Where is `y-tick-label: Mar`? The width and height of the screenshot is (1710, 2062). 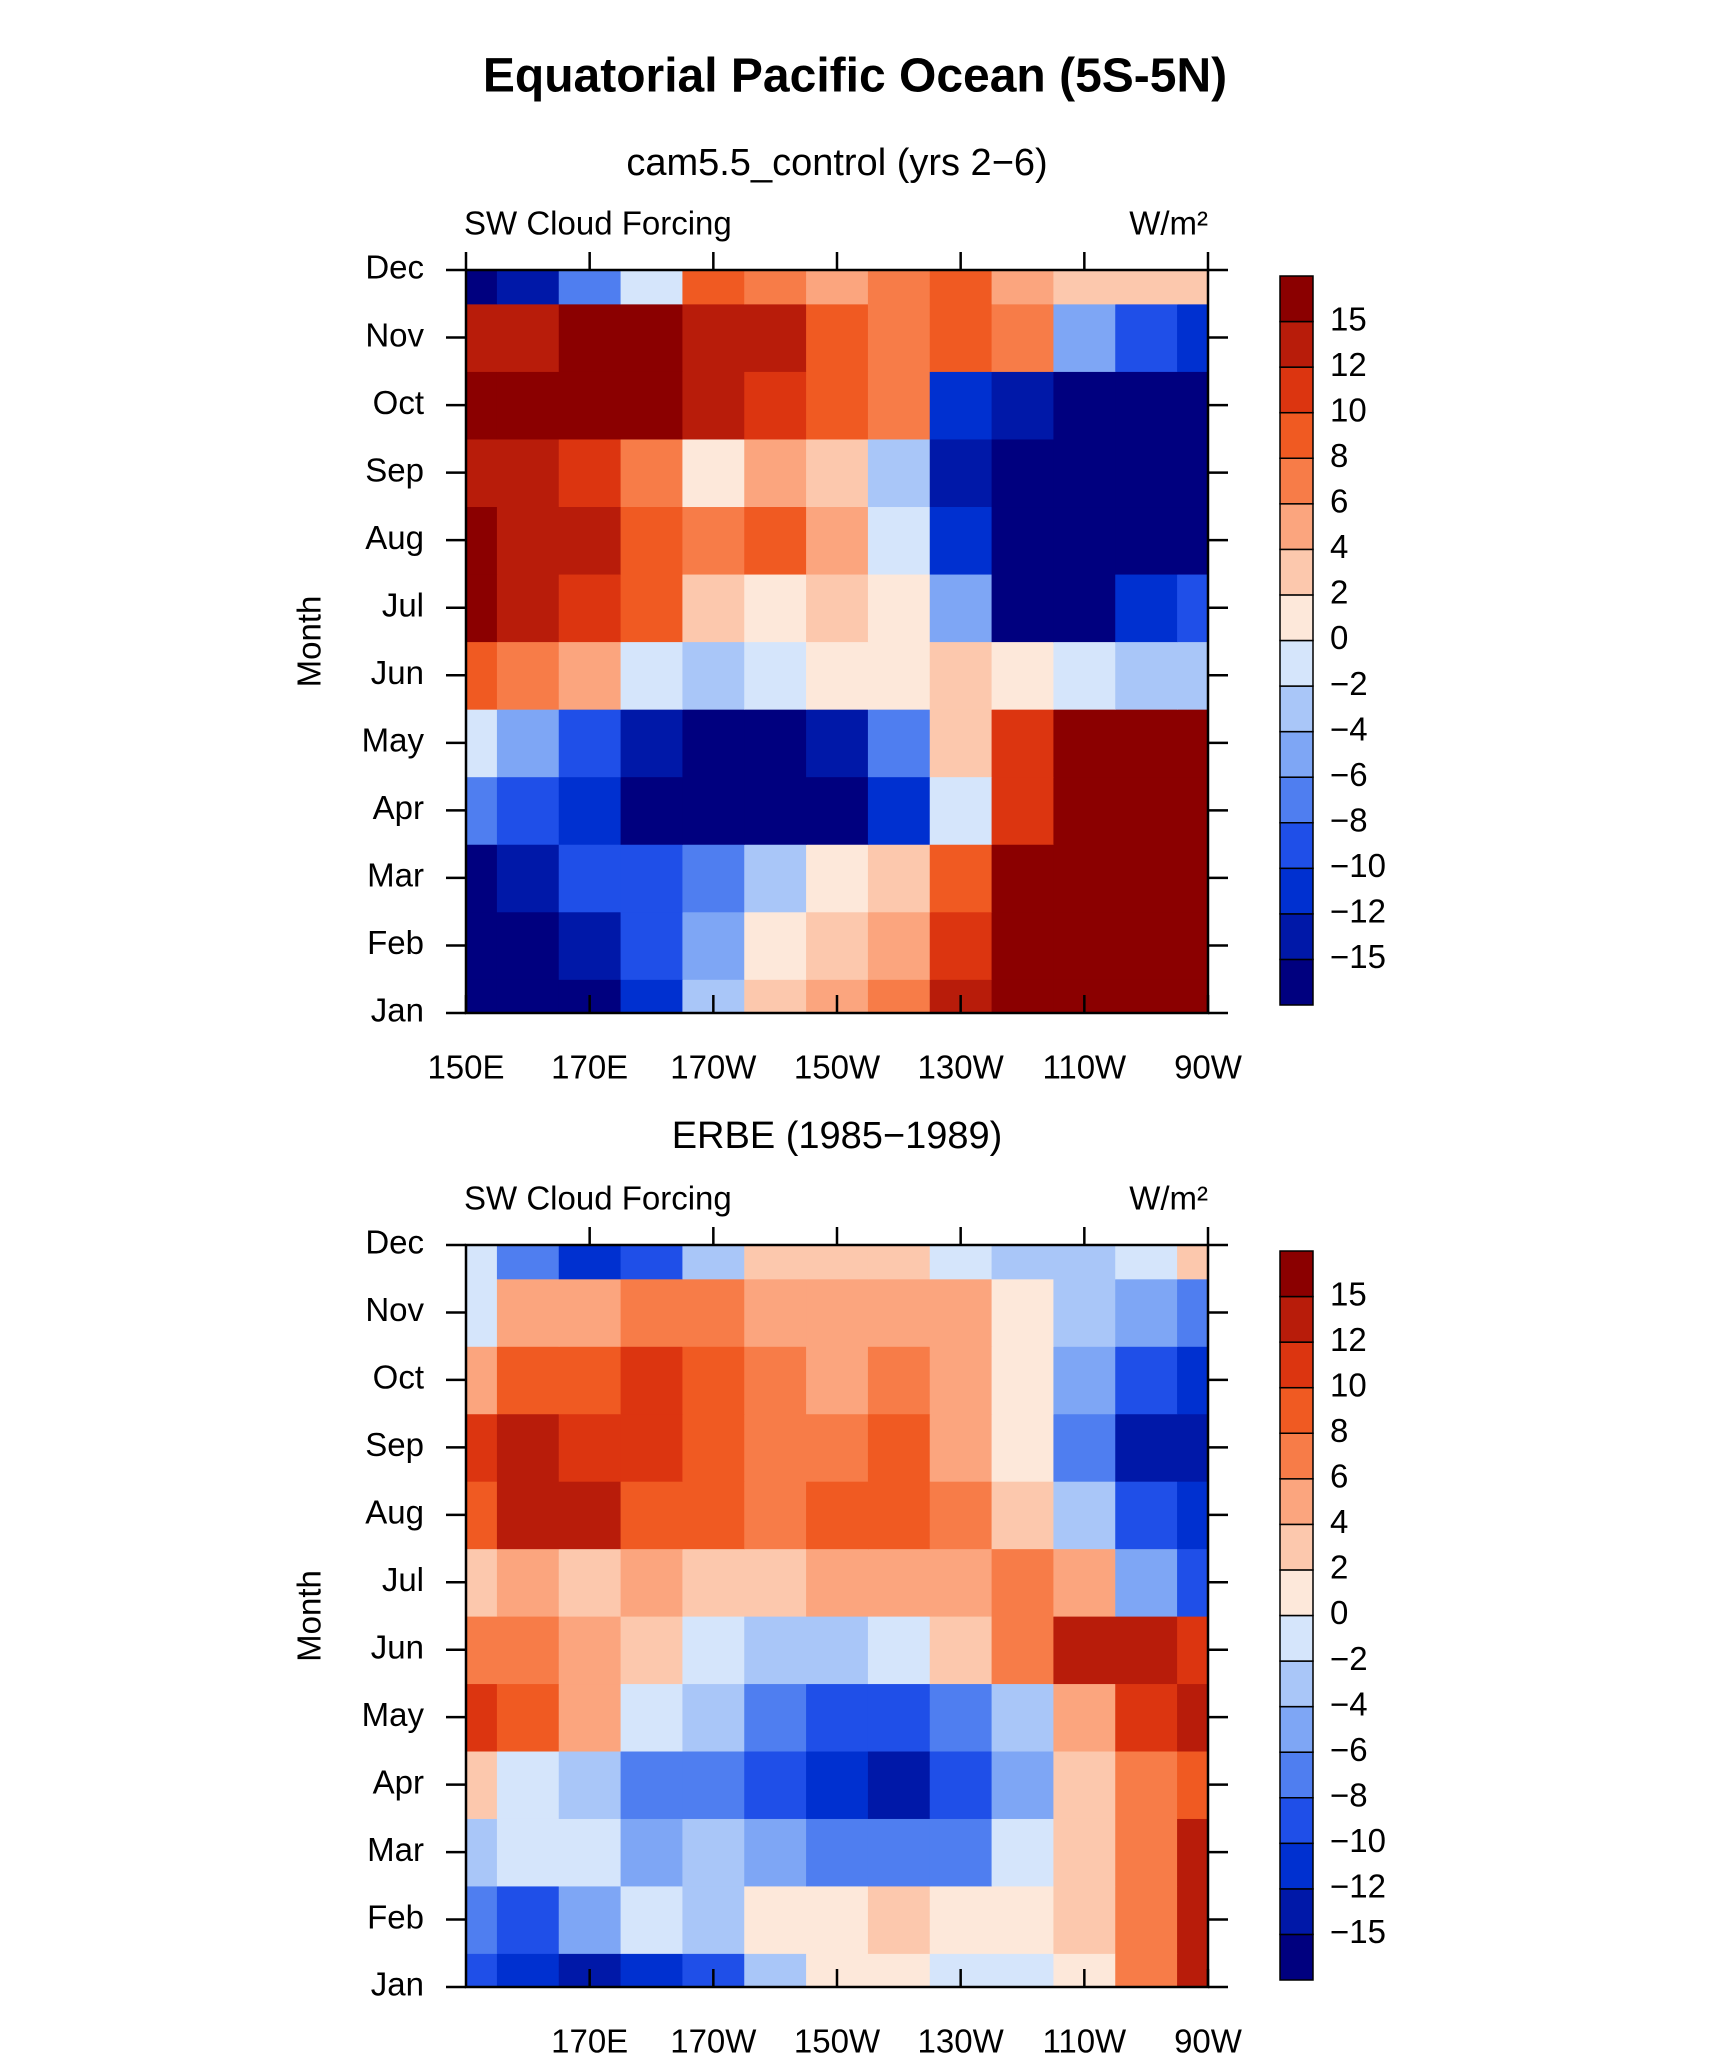
y-tick-label: Mar is located at coordinates (395, 875).